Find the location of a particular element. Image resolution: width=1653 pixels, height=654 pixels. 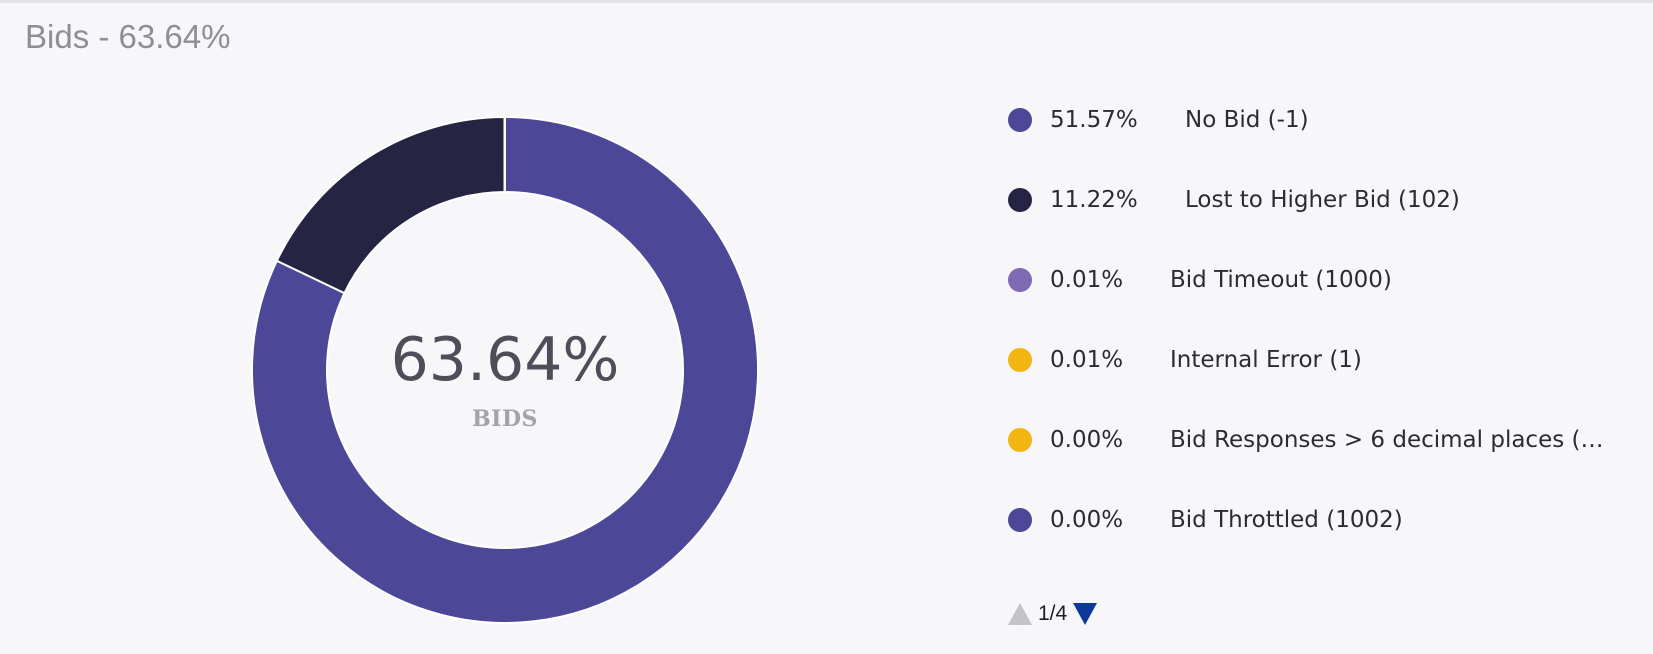

panel-title: Bids - 63.64% is located at coordinates (128, 36).